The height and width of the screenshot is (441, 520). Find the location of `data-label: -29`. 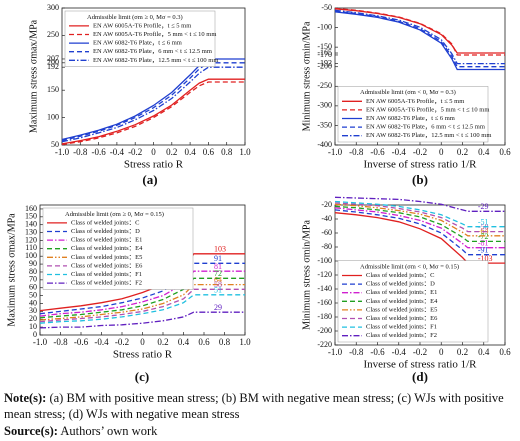

data-label: -29 is located at coordinates (483, 206).